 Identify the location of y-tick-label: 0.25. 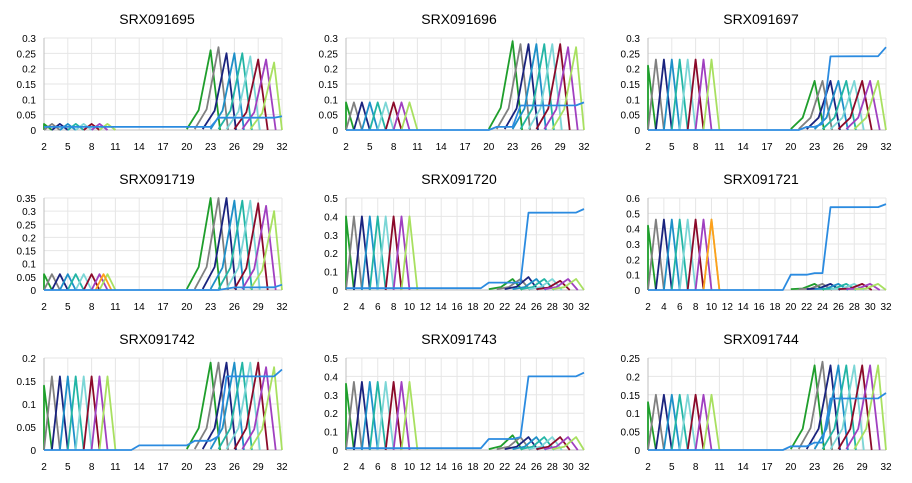
(27, 225).